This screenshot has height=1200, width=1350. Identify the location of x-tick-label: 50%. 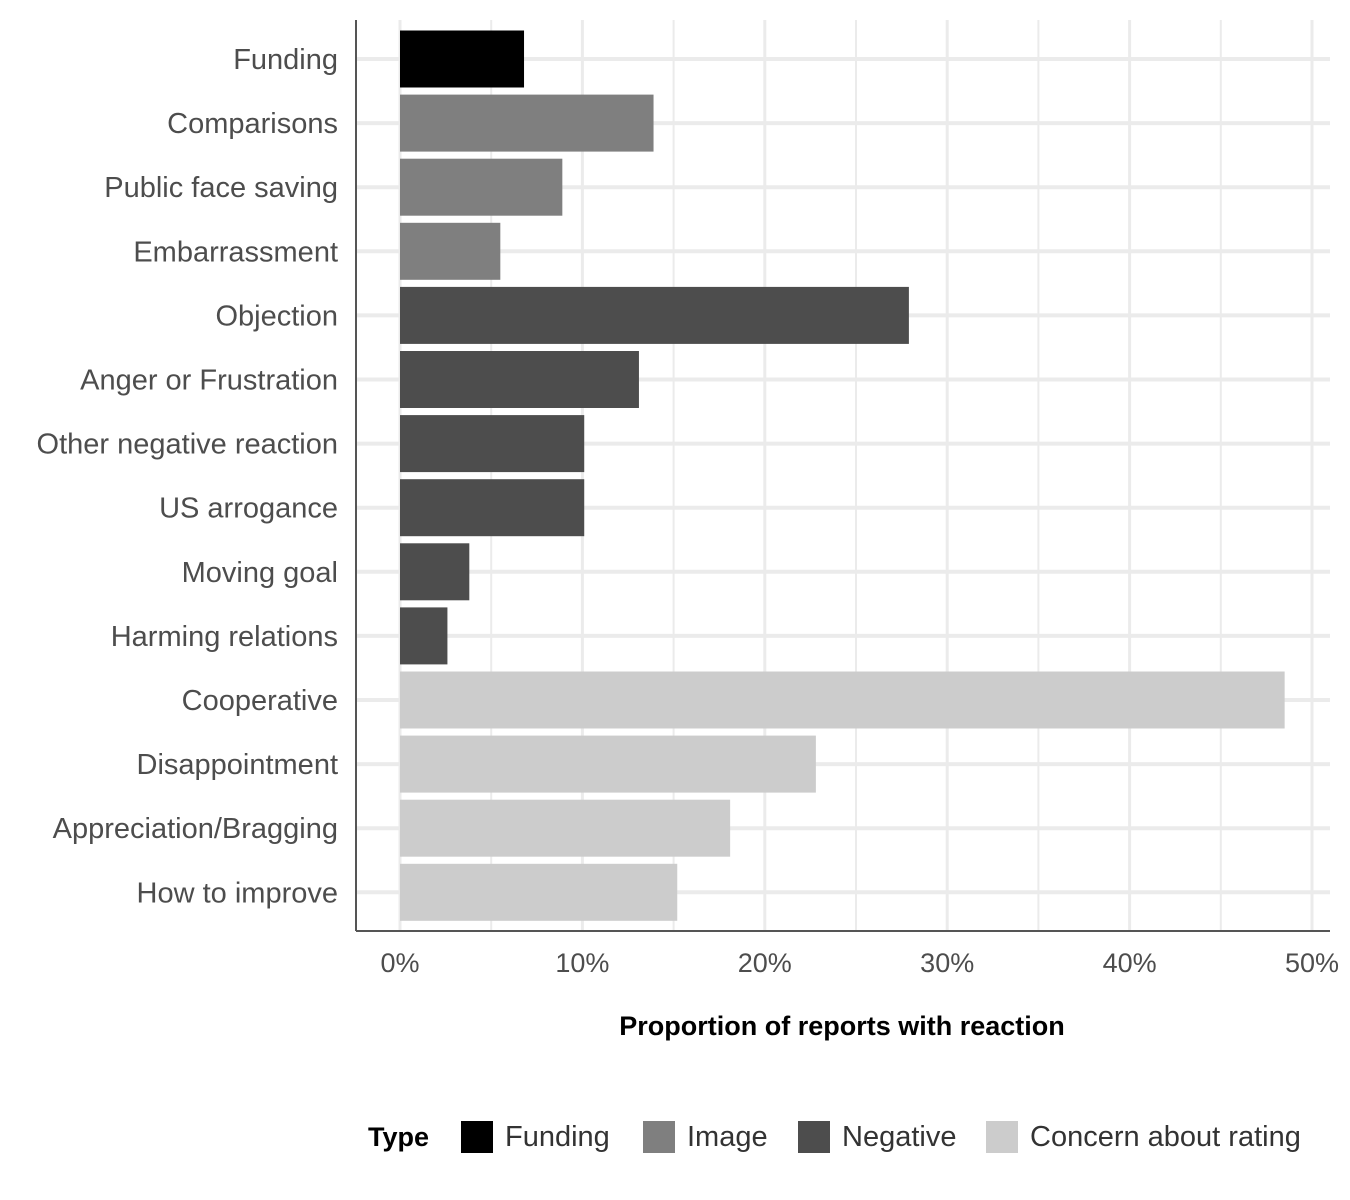
(1312, 963).